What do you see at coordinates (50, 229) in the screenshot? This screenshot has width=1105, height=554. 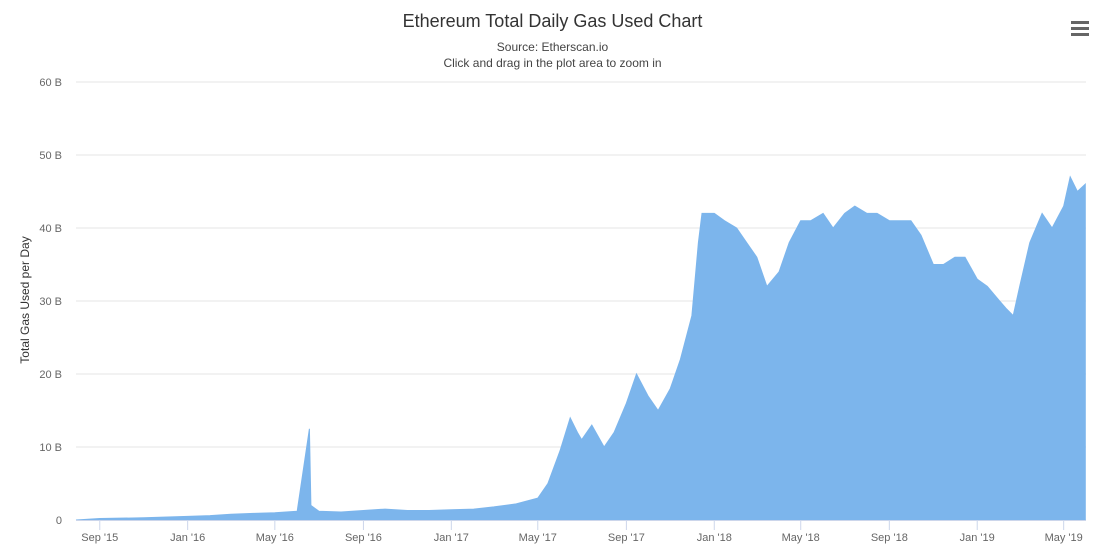 I see `y-tick-label: 40 B` at bounding box center [50, 229].